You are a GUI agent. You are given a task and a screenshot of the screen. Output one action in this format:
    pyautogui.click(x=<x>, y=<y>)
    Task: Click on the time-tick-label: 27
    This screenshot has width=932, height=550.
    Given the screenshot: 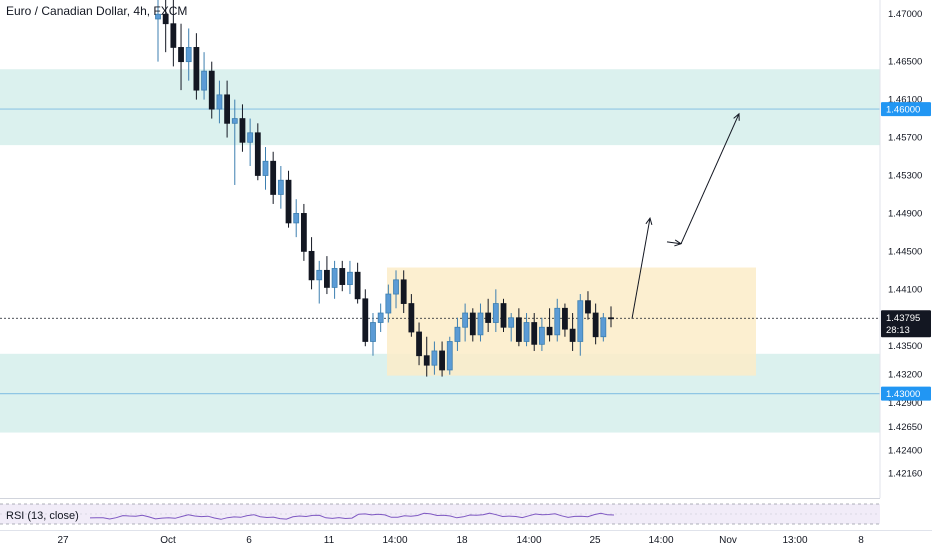 What is the action you would take?
    pyautogui.click(x=63, y=540)
    